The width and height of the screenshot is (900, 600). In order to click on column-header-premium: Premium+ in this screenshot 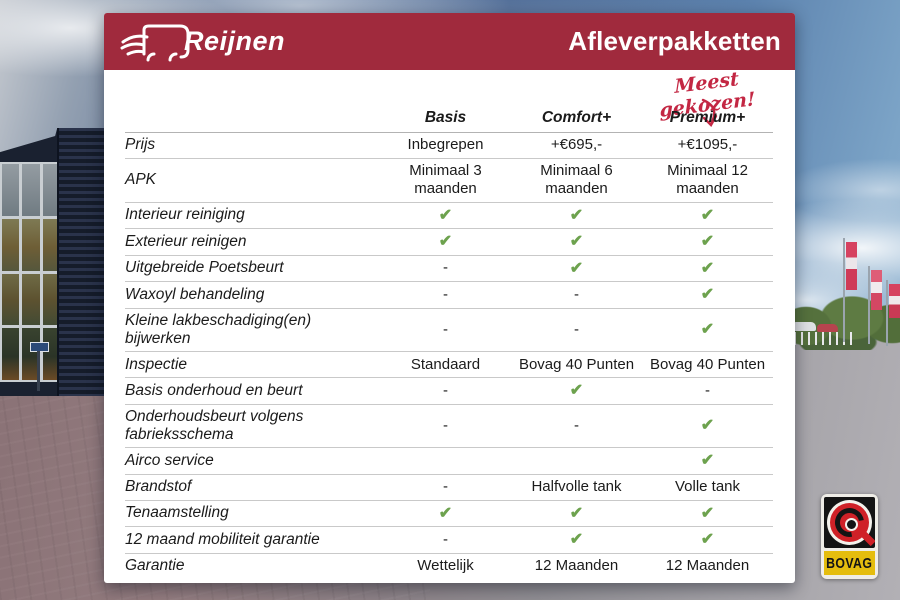, I will do `click(707, 117)`.